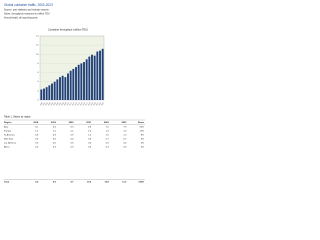 The image size is (320, 240). What do you see at coordinates (141, 183) in the screenshot?
I see `table-cell: 100%` at bounding box center [141, 183].